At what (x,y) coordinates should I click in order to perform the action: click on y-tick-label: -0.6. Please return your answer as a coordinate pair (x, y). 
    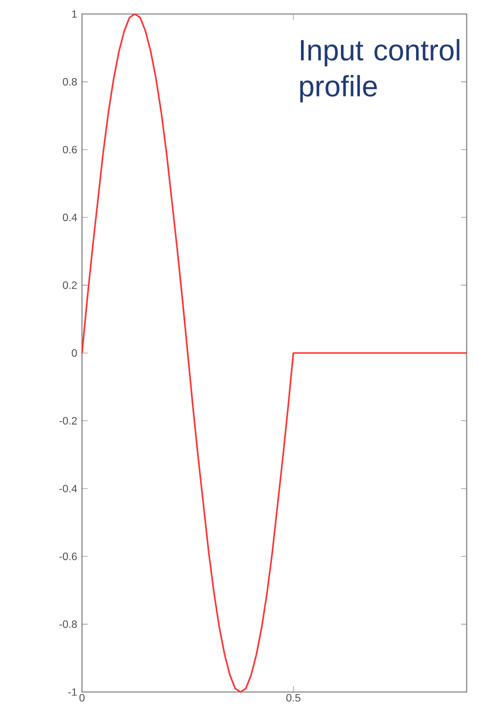
    Looking at the image, I should click on (68, 556).